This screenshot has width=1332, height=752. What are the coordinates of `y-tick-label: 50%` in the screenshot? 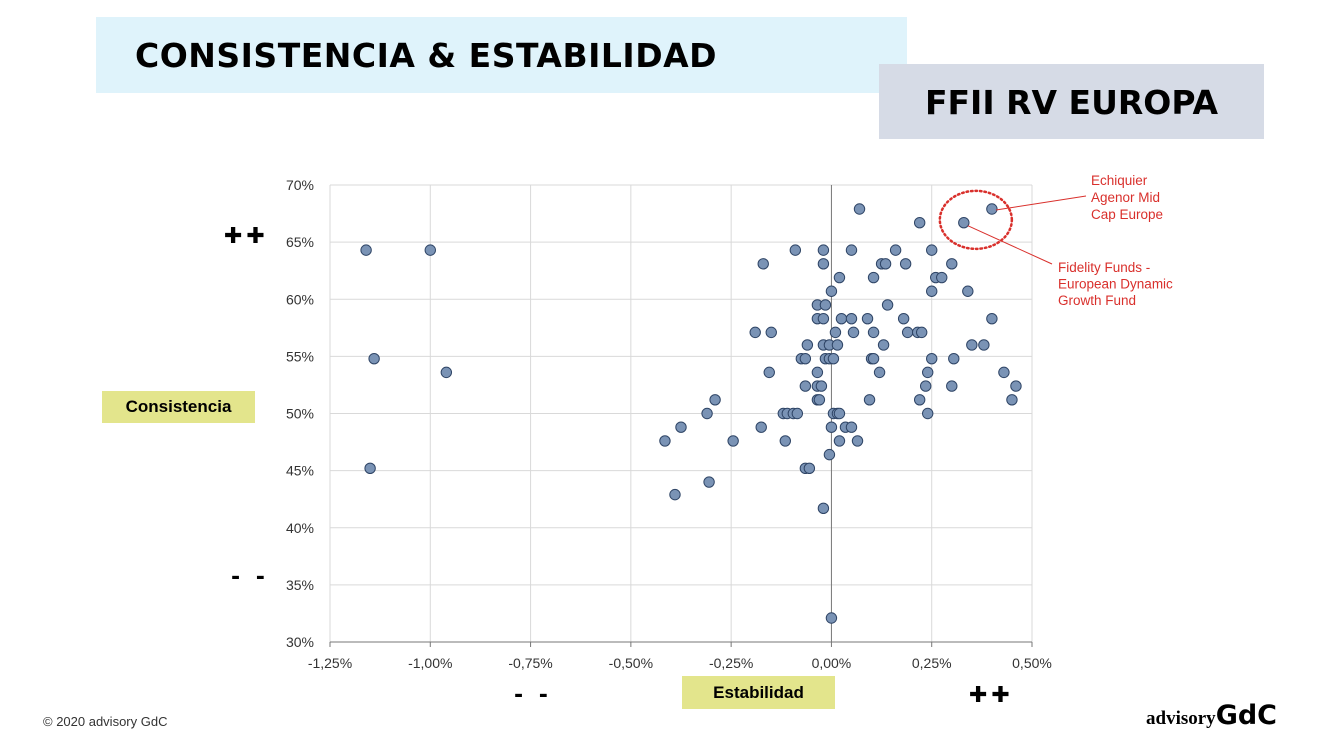 It's located at (300, 414).